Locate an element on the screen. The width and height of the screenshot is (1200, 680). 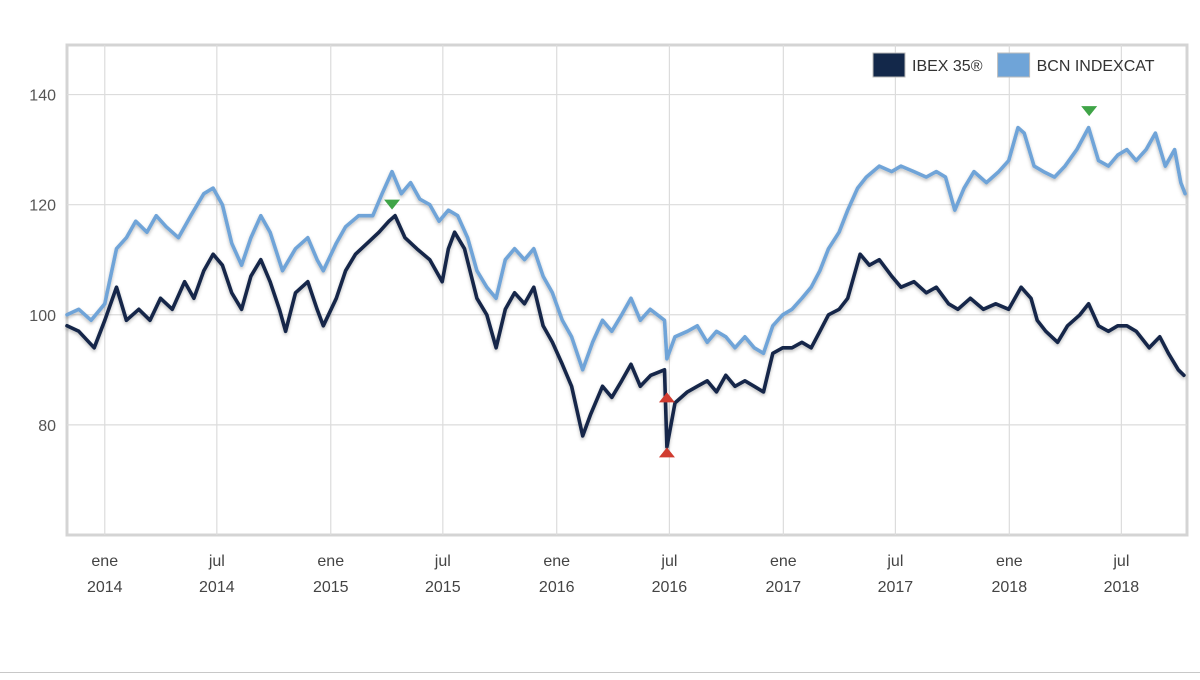
bottom-divider is located at coordinates (600, 672).